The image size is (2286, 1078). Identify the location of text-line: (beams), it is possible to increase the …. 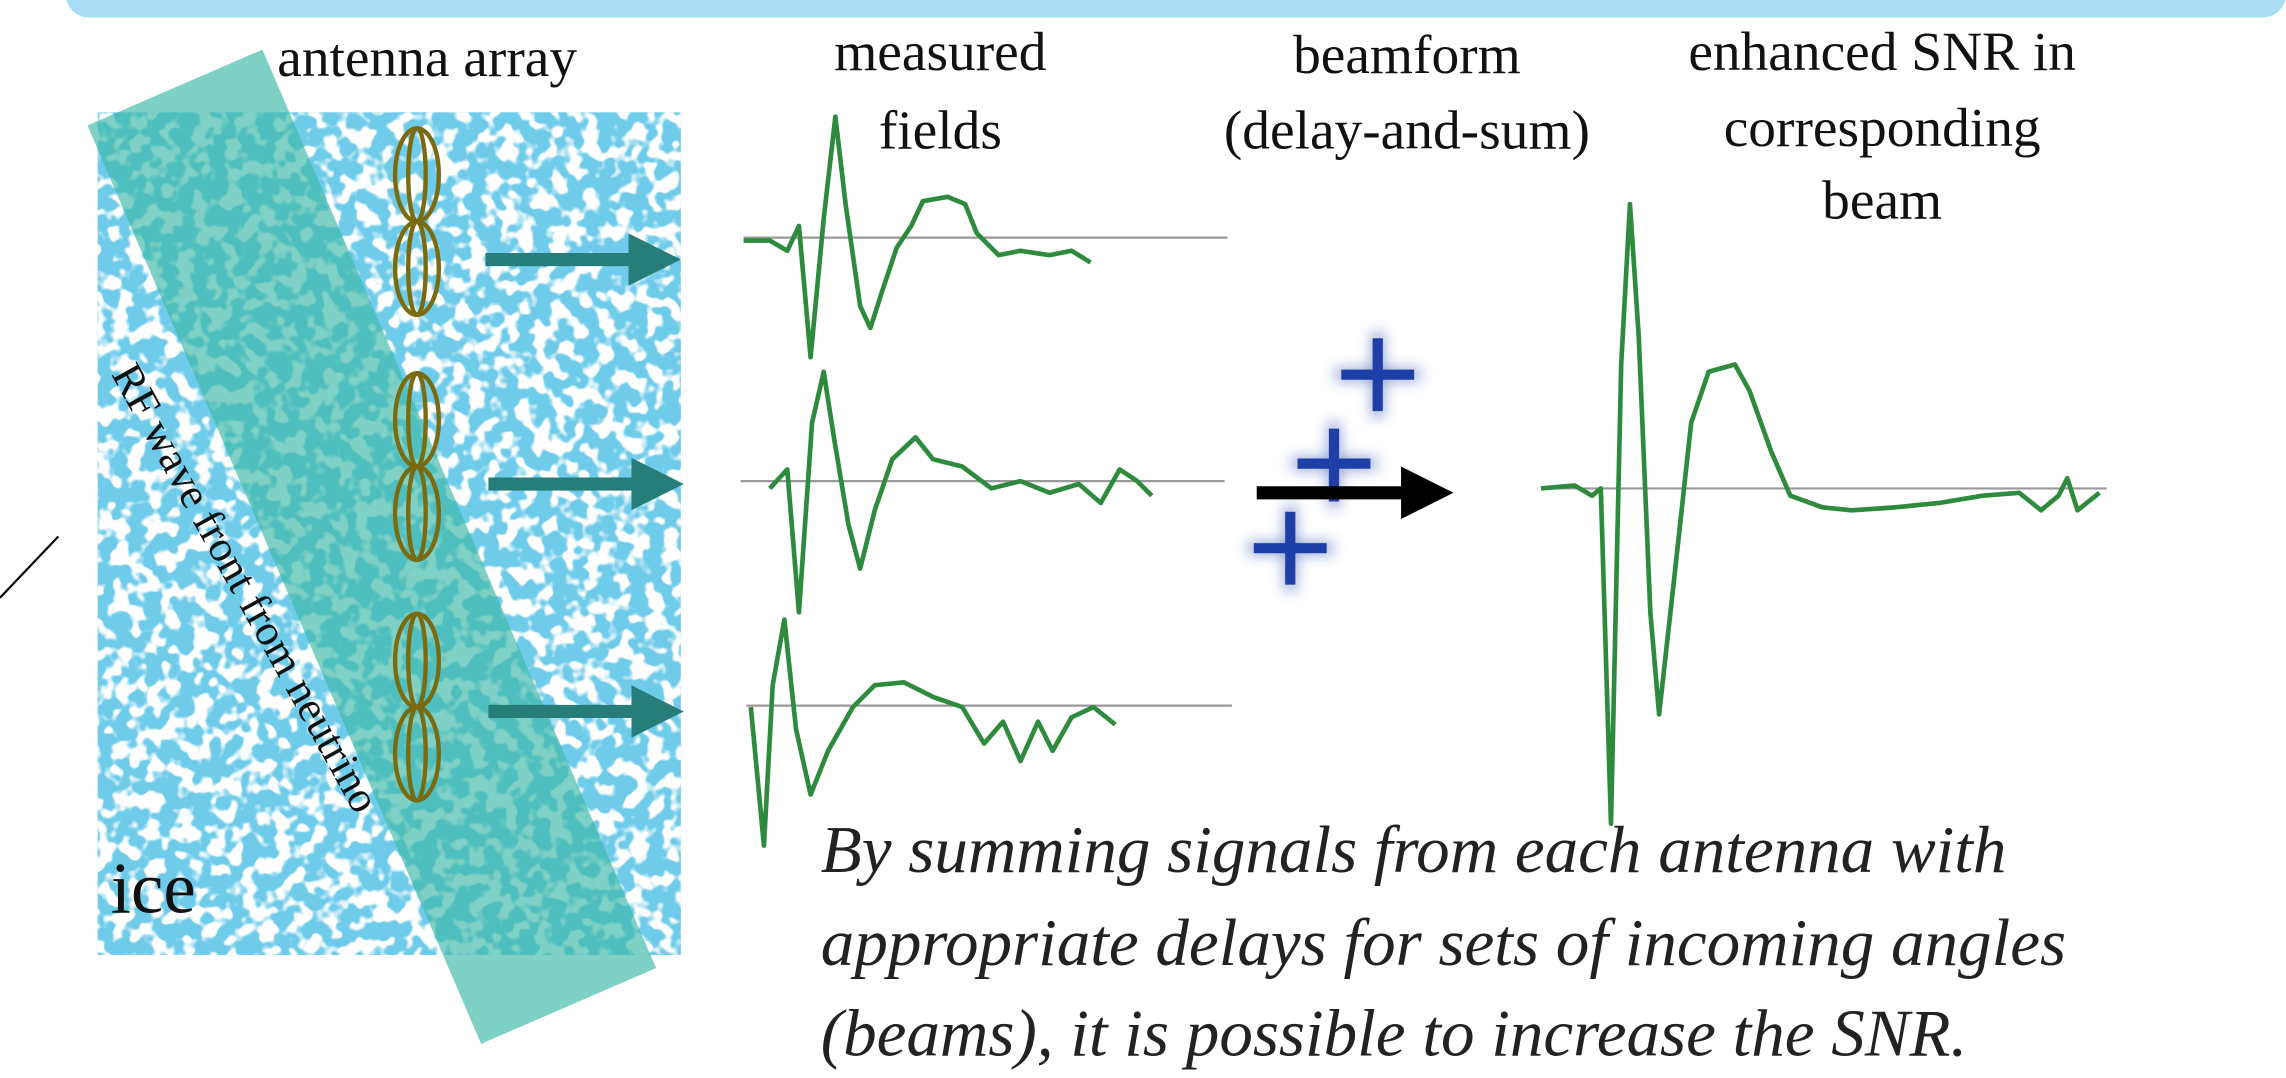
(1394, 1033).